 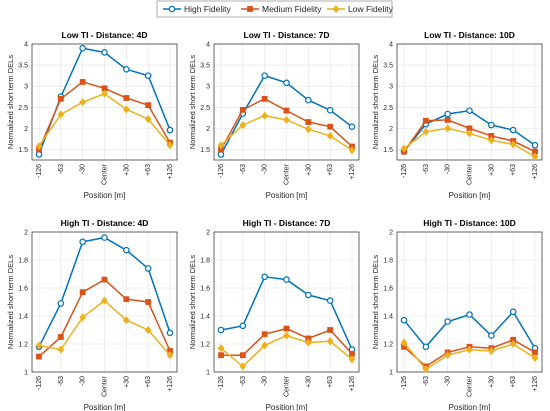 What do you see at coordinates (208, 9) in the screenshot?
I see `legend-label: High Fidelity` at bounding box center [208, 9].